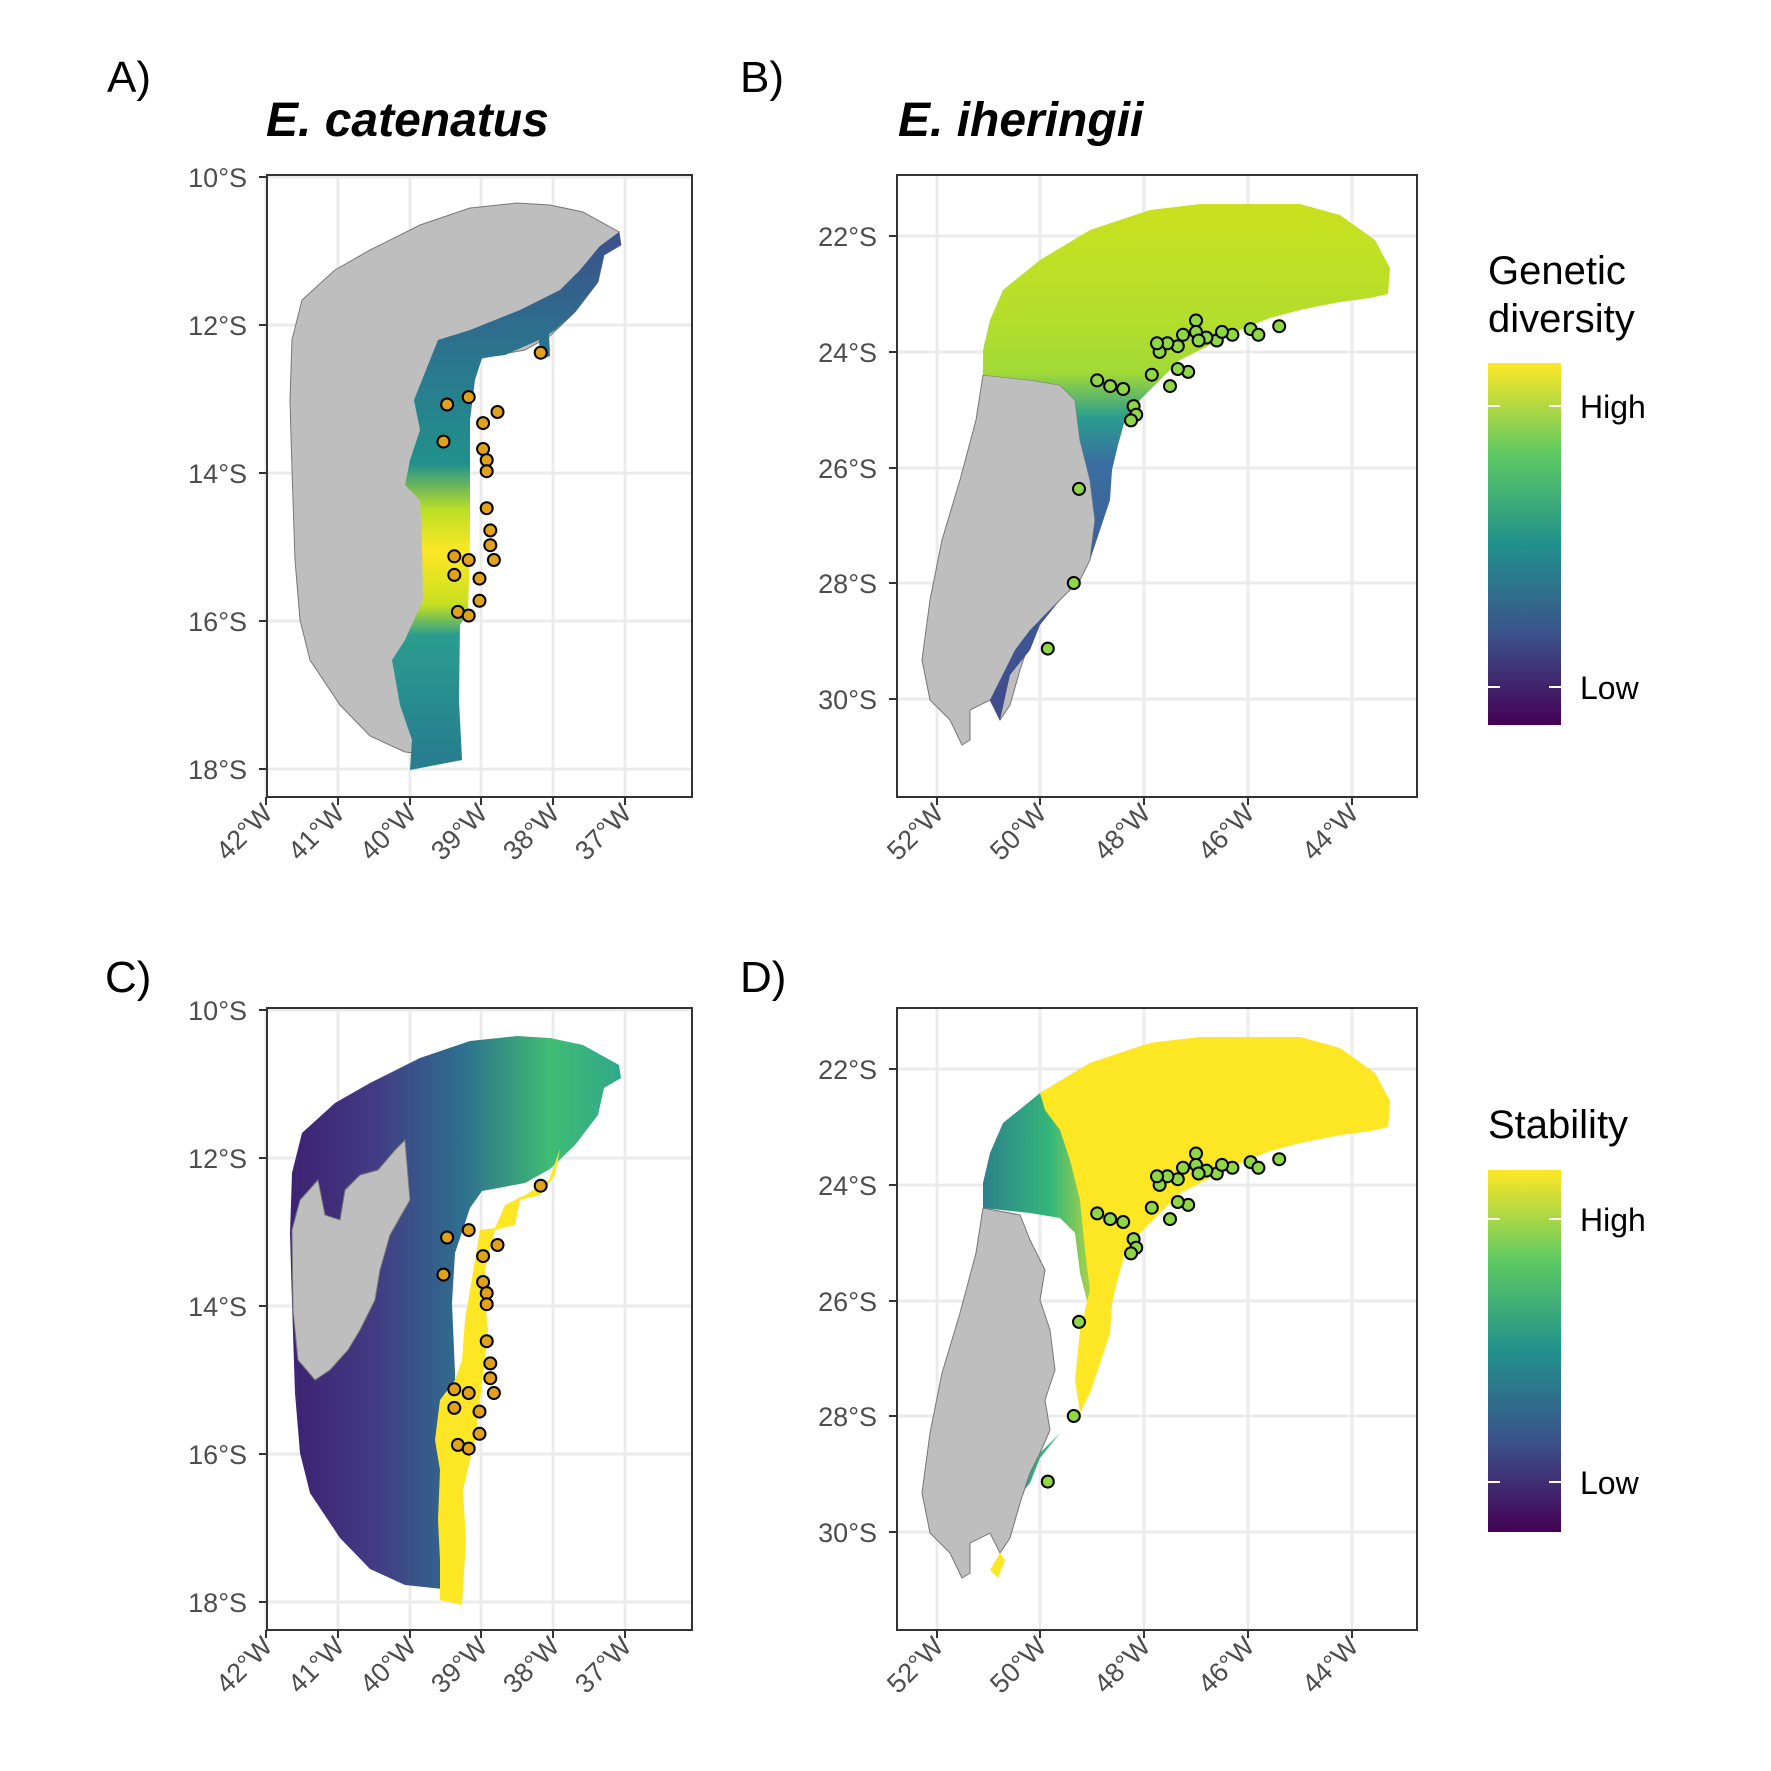 The width and height of the screenshot is (1771, 1771). Describe the element at coordinates (603, 832) in the screenshot. I see `x-tick-a-5: 37°W` at that location.